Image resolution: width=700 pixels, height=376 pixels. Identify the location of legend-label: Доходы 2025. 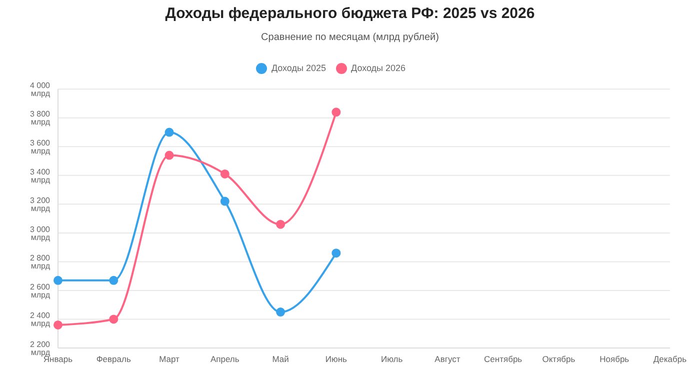
(298, 68).